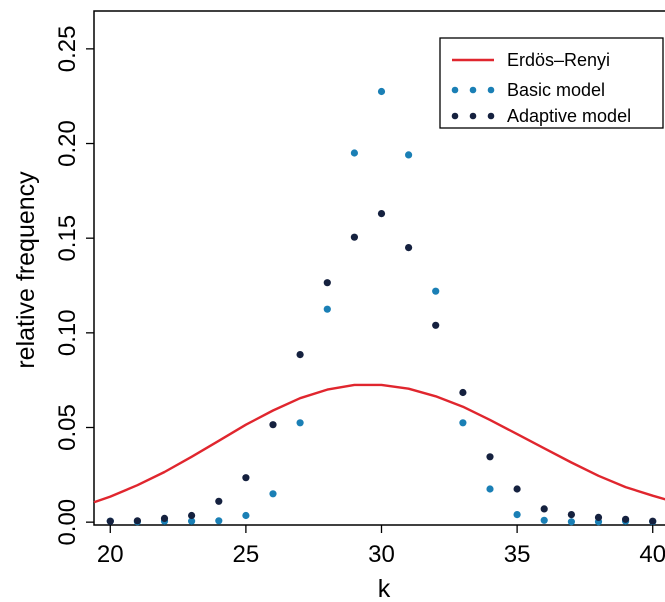  What do you see at coordinates (490, 457) in the screenshot?
I see `point-adaptive-k34` at bounding box center [490, 457].